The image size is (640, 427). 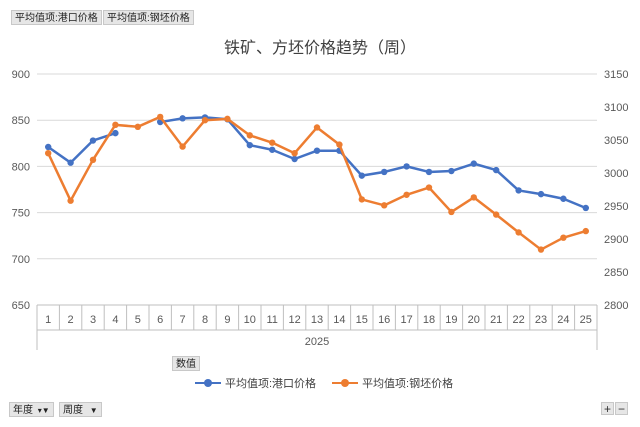 I want to click on x-tick-label: 5, so click(x=138, y=320).